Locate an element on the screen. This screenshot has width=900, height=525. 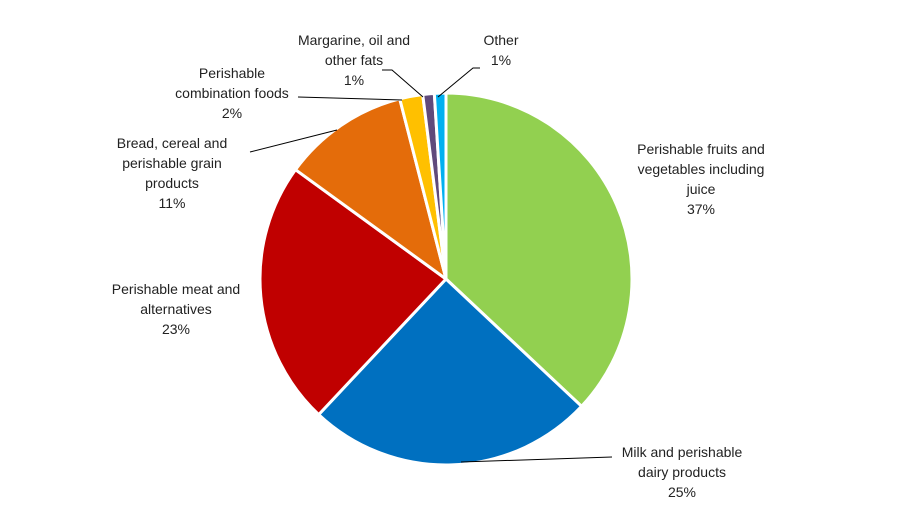
slice-label-line: other fats is located at coordinates (354, 60).